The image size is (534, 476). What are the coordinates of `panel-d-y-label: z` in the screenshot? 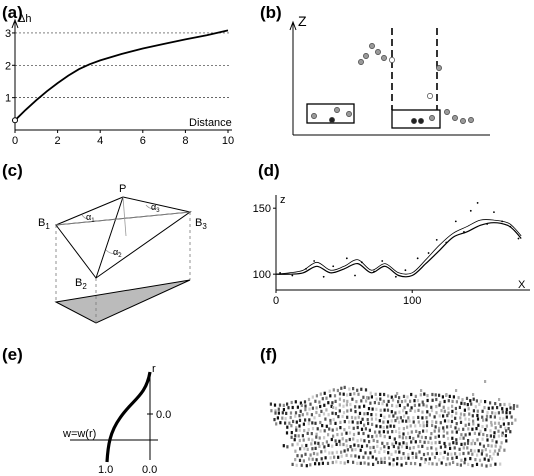 It's located at (283, 200).